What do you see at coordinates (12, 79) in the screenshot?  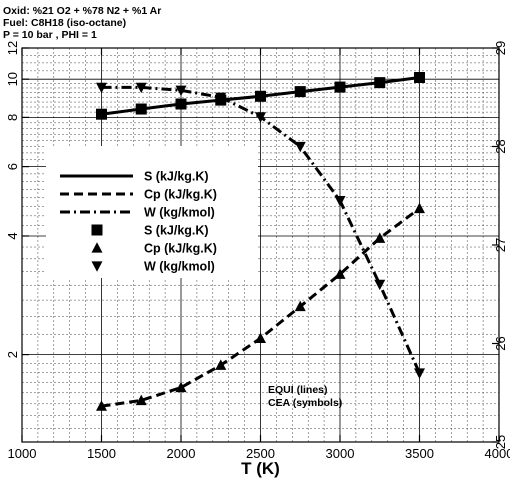 I see `y-left-tick-label: 10` at bounding box center [12, 79].